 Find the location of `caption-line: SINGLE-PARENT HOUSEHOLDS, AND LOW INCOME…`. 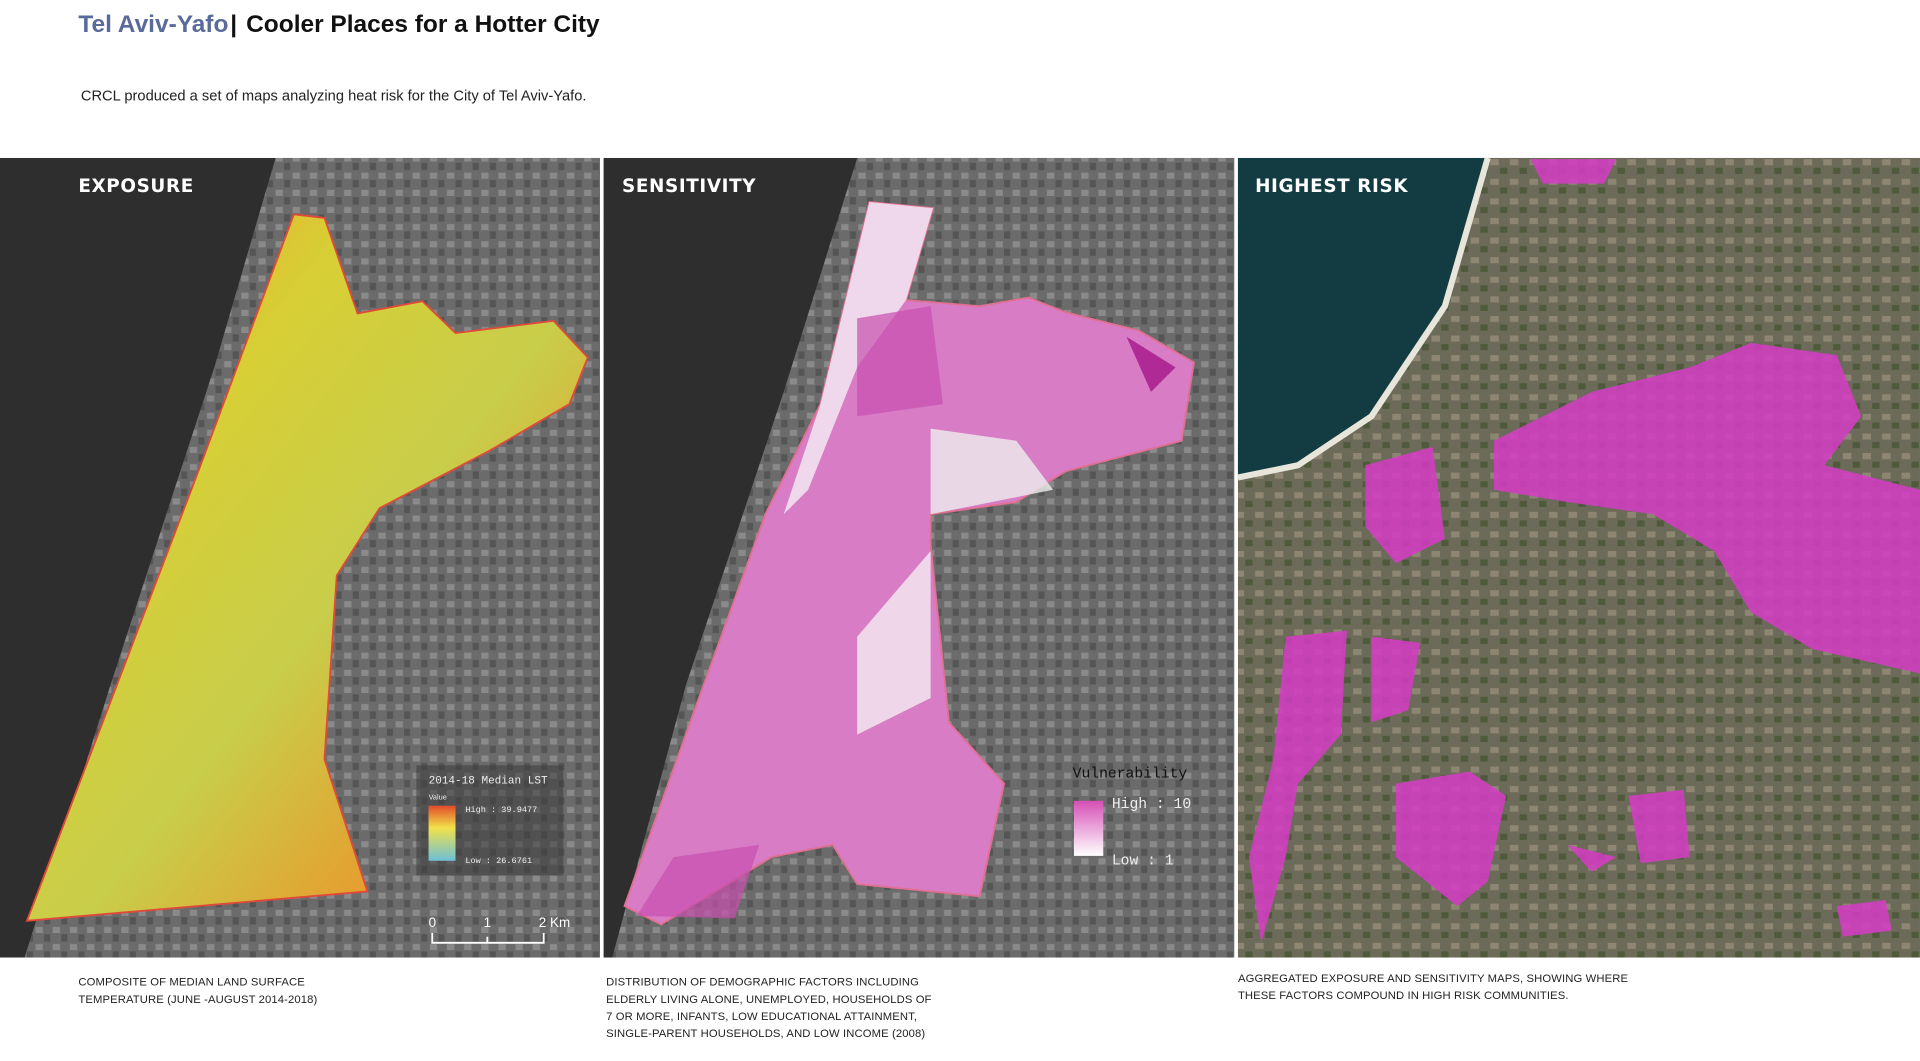

caption-line: SINGLE-PARENT HOUSEHOLDS, AND LOW INCOME… is located at coordinates (765, 1034).